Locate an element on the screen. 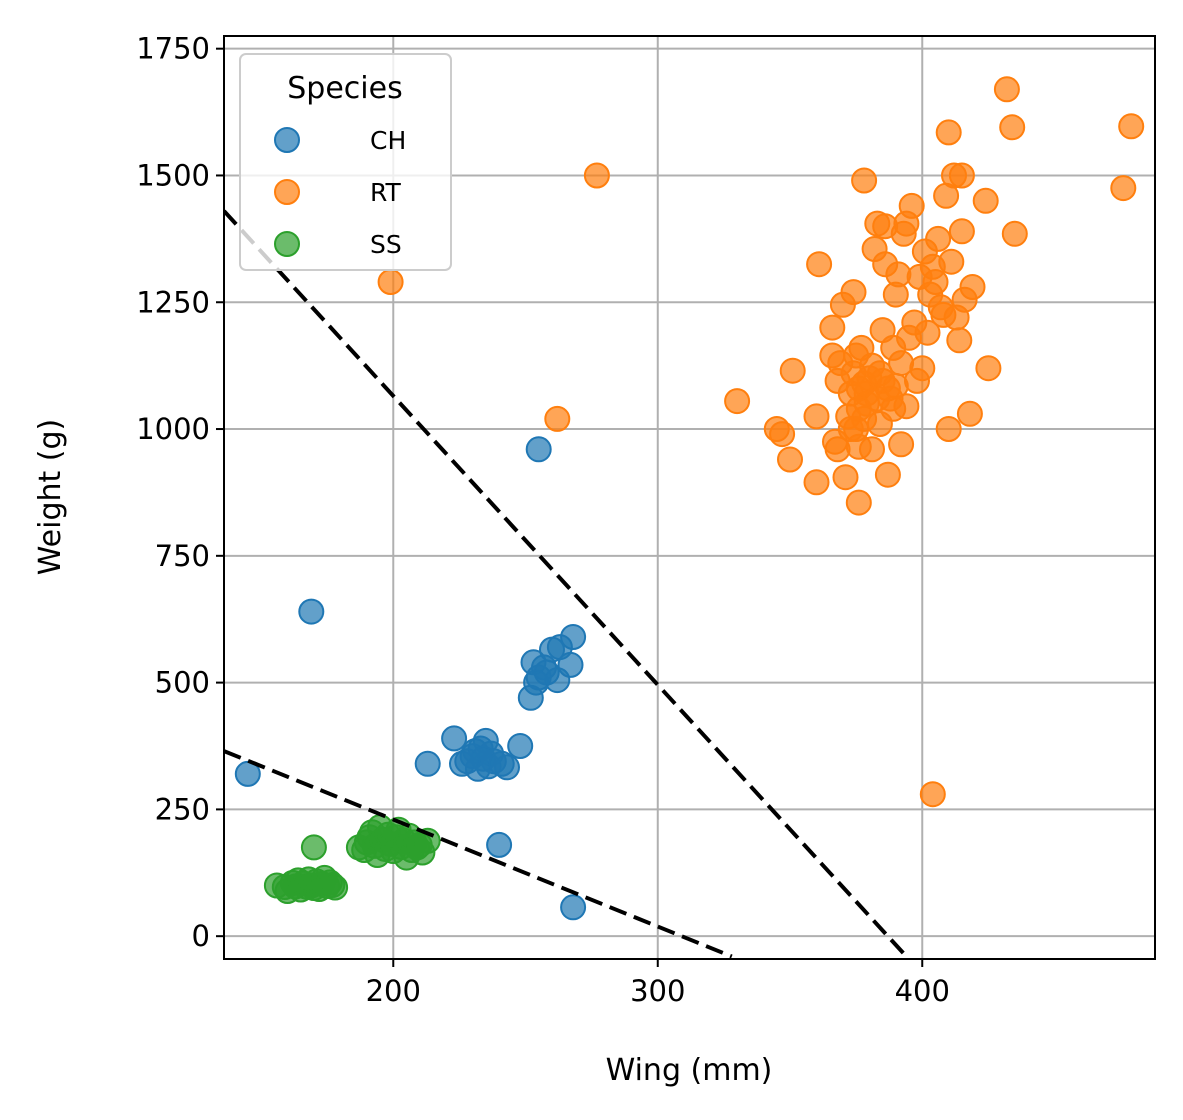  y-tick-label: 1750 is located at coordinates (173, 49).